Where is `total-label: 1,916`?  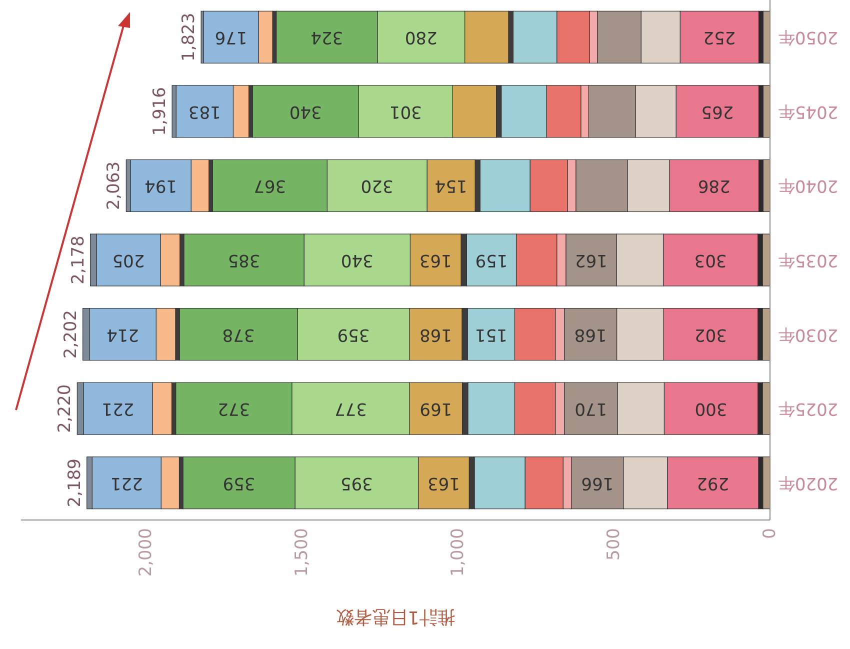
total-label: 1,916 is located at coordinates (160, 111).